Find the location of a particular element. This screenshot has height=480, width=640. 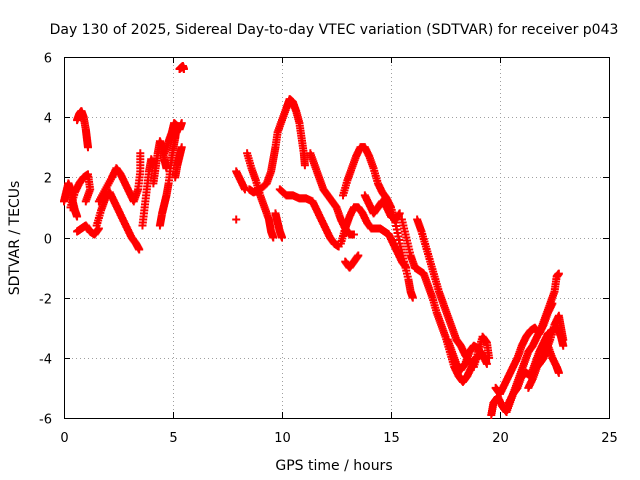

y-axis-label: SDTVAR / TECUs is located at coordinates (15, 238).